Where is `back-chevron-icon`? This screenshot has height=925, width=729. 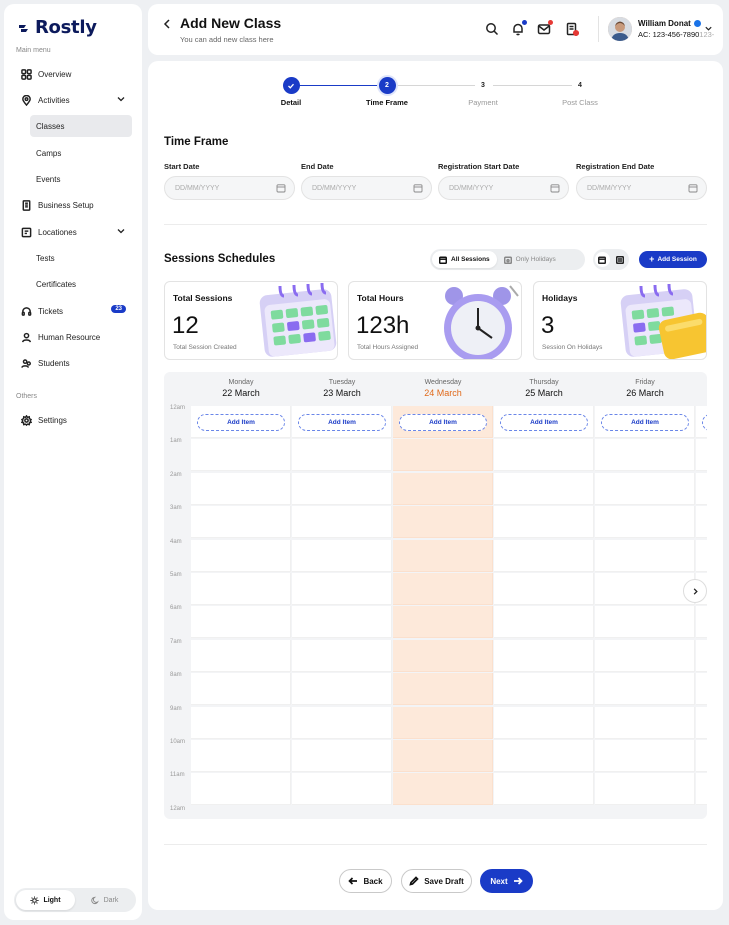 back-chevron-icon is located at coordinates (167, 24).